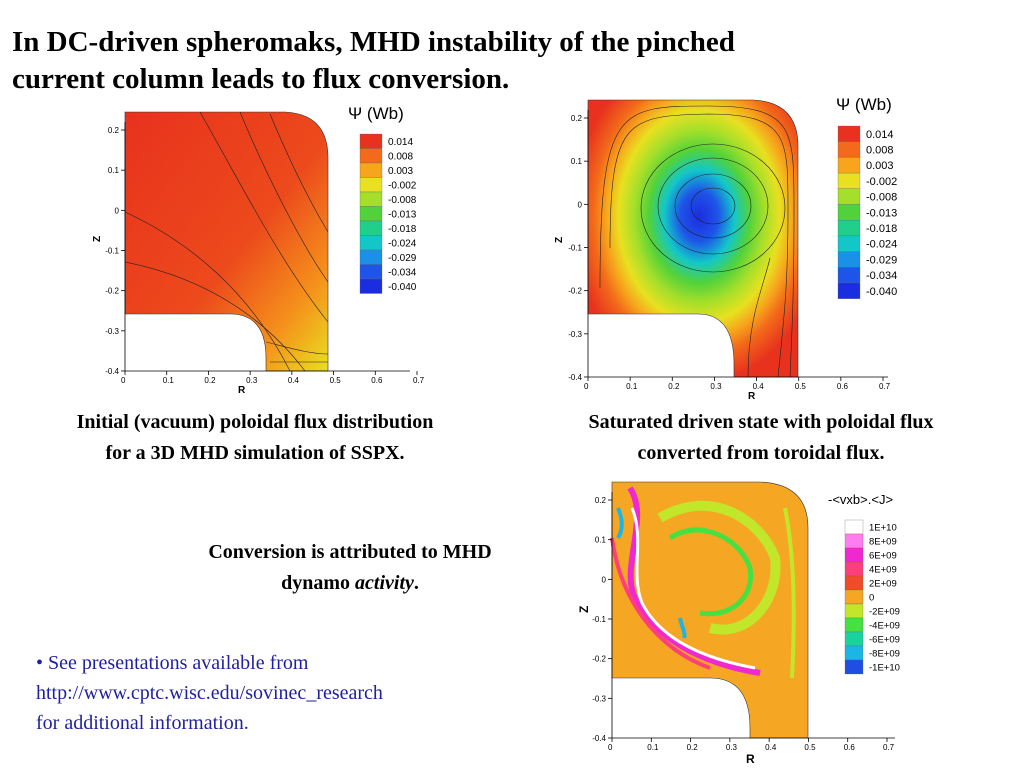  What do you see at coordinates (752, 396) in the screenshot?
I see `plot2-xlabel: R` at bounding box center [752, 396].